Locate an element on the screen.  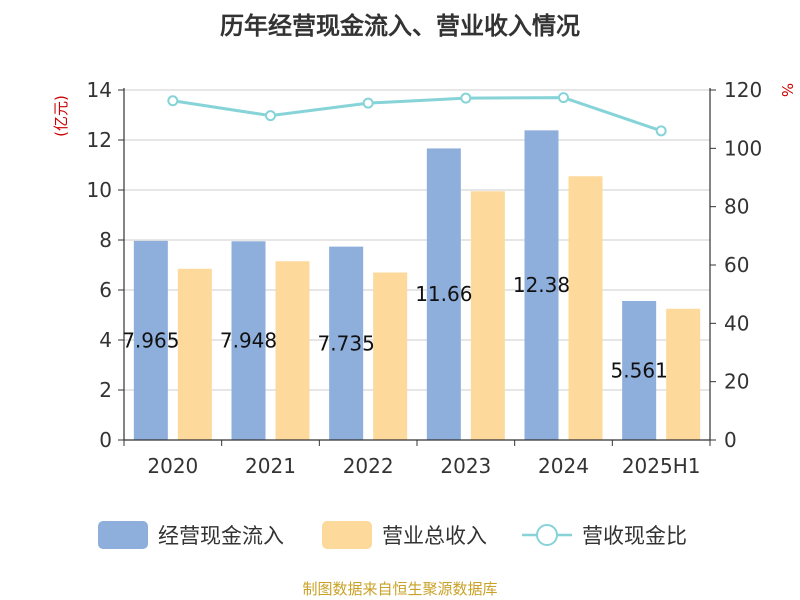
legend-swatch-marker is located at coordinates (547, 535).